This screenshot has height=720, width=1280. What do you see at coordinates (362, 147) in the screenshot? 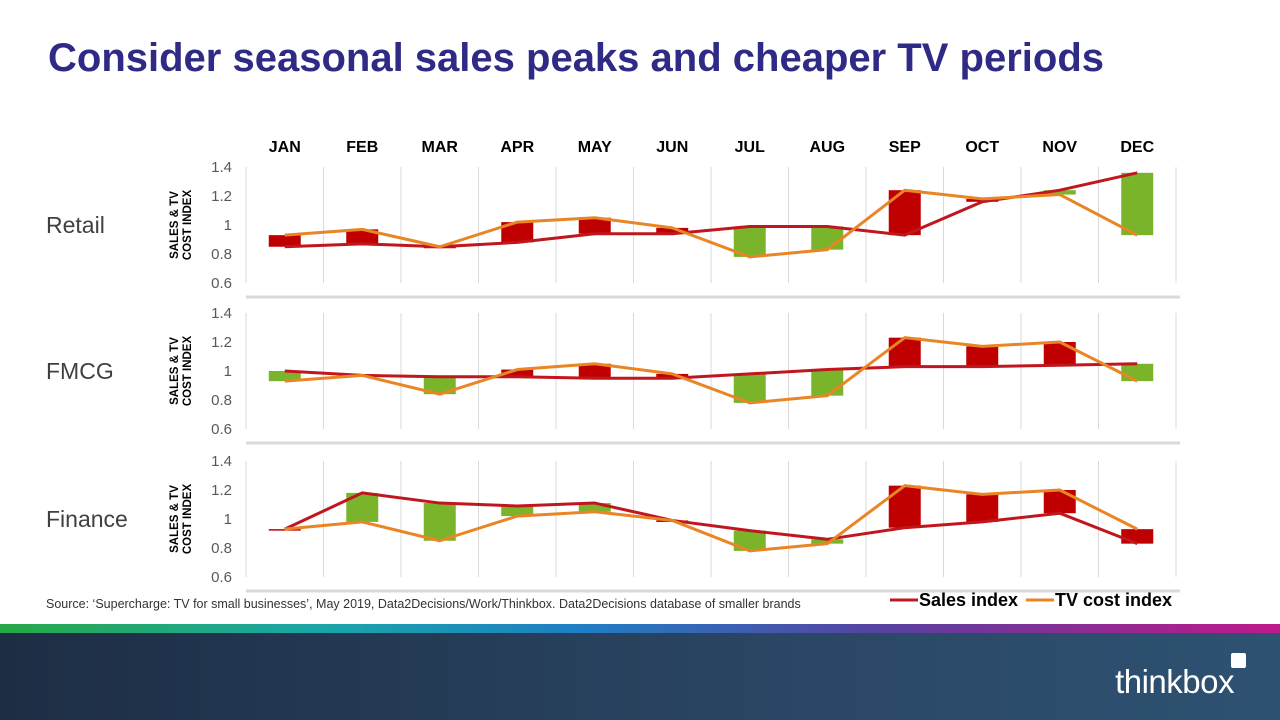
I see `month-label-feb: FEB` at bounding box center [362, 147].